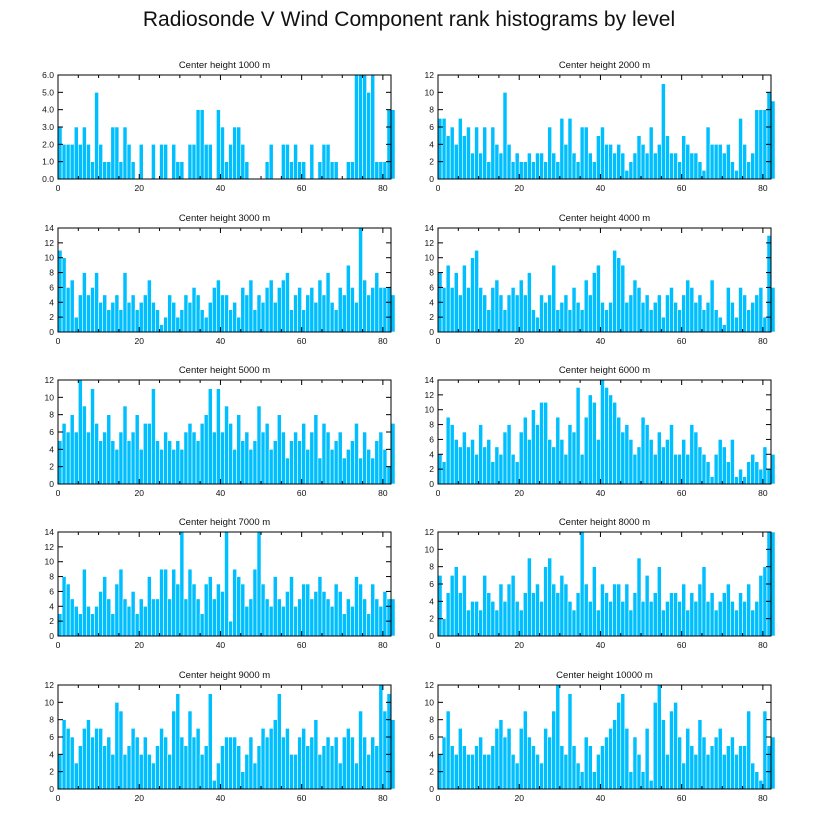 The width and height of the screenshot is (818, 824). What do you see at coordinates (48, 162) in the screenshot?
I see `y-tick-label: 1.0` at bounding box center [48, 162].